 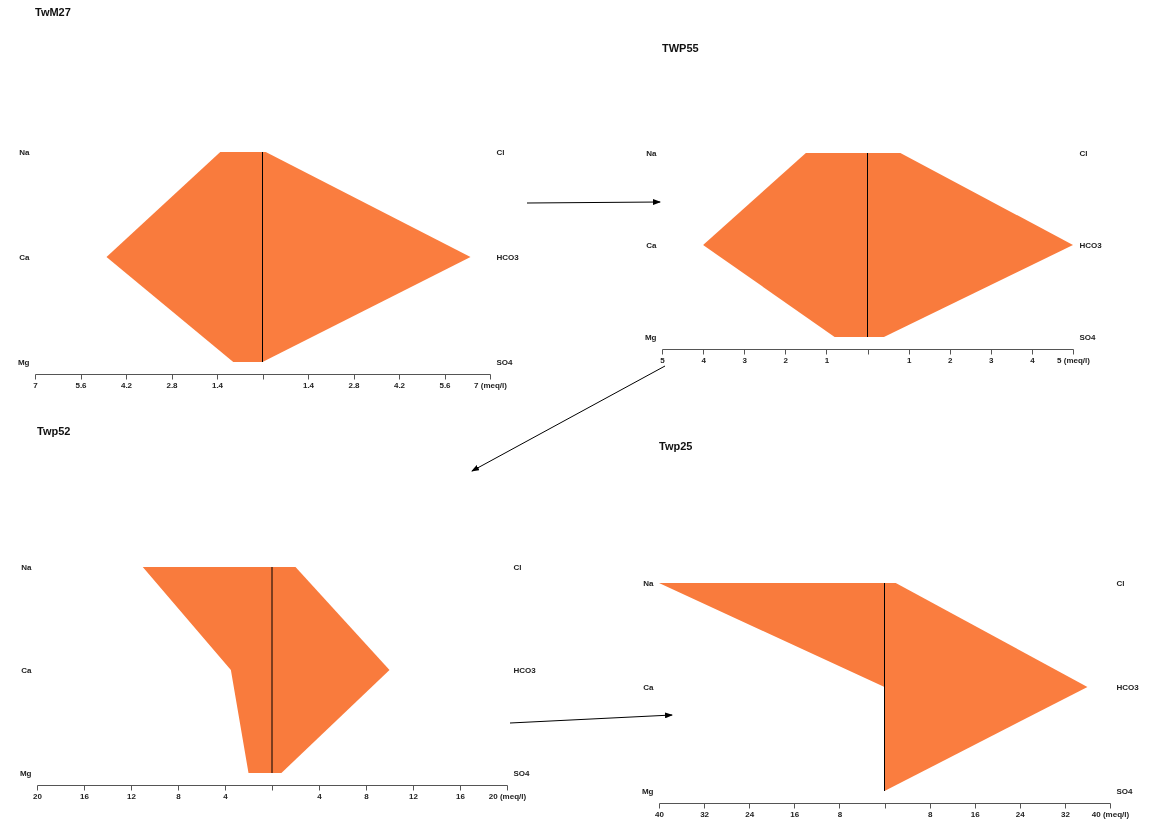 What do you see at coordinates (676, 446) in the screenshot?
I see `chart-title: Twp25` at bounding box center [676, 446].